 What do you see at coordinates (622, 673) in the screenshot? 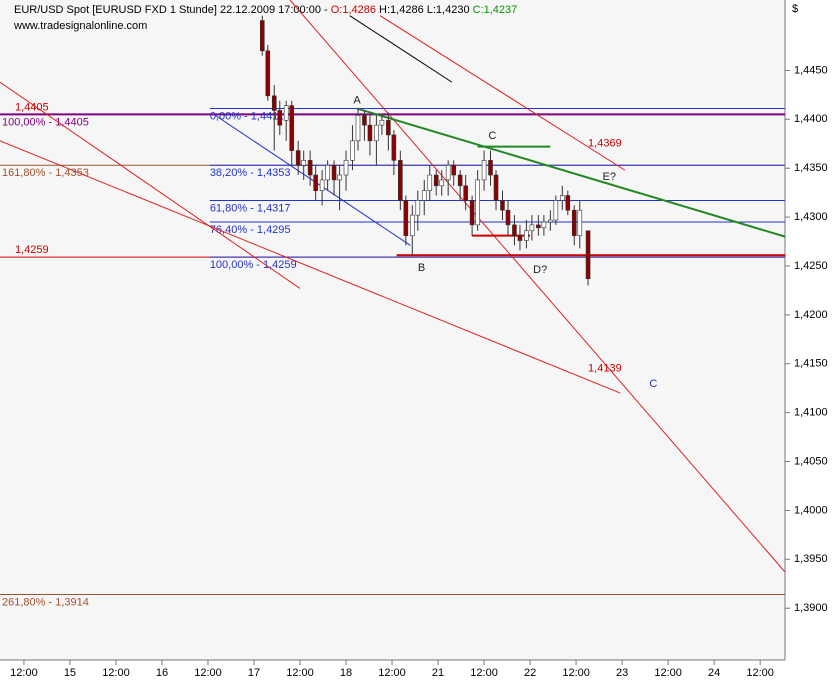
I see `x-tick-label: 23` at bounding box center [622, 673].